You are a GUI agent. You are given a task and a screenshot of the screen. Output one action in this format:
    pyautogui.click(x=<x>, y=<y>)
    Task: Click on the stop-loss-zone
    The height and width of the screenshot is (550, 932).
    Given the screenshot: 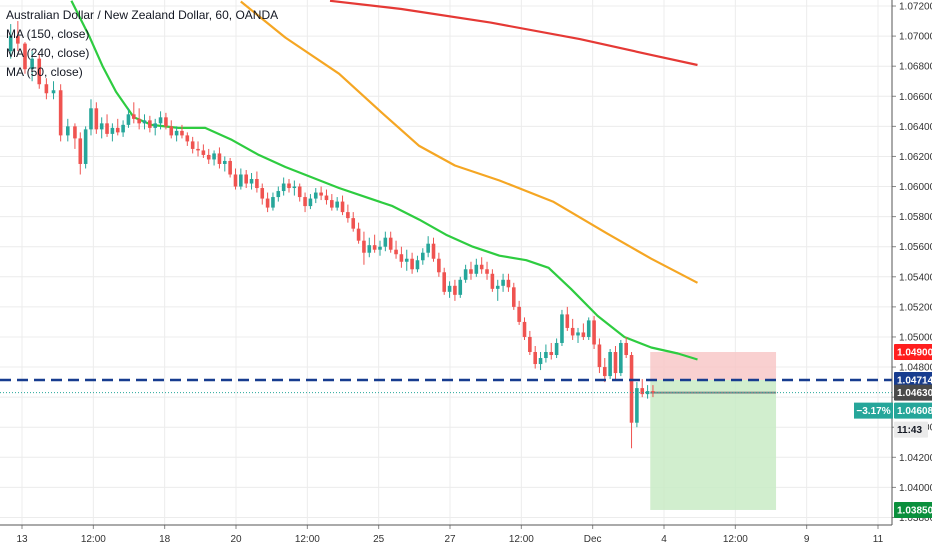 What is the action you would take?
    pyautogui.click(x=713, y=366)
    